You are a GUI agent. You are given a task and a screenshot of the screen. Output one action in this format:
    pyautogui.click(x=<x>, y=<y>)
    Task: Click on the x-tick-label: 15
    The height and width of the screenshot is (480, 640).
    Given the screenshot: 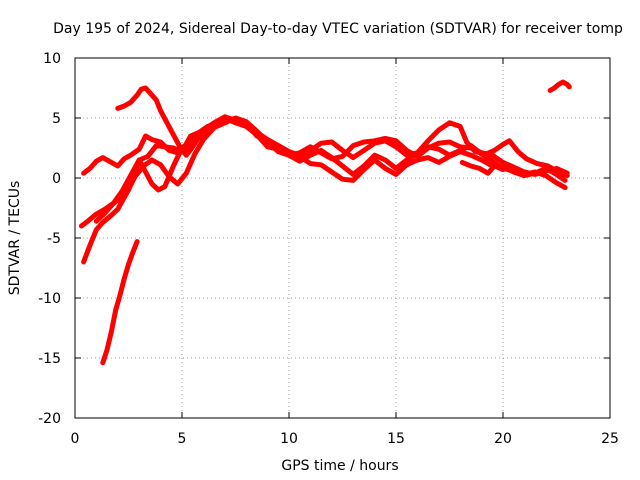 What is the action you would take?
    pyautogui.click(x=396, y=439)
    